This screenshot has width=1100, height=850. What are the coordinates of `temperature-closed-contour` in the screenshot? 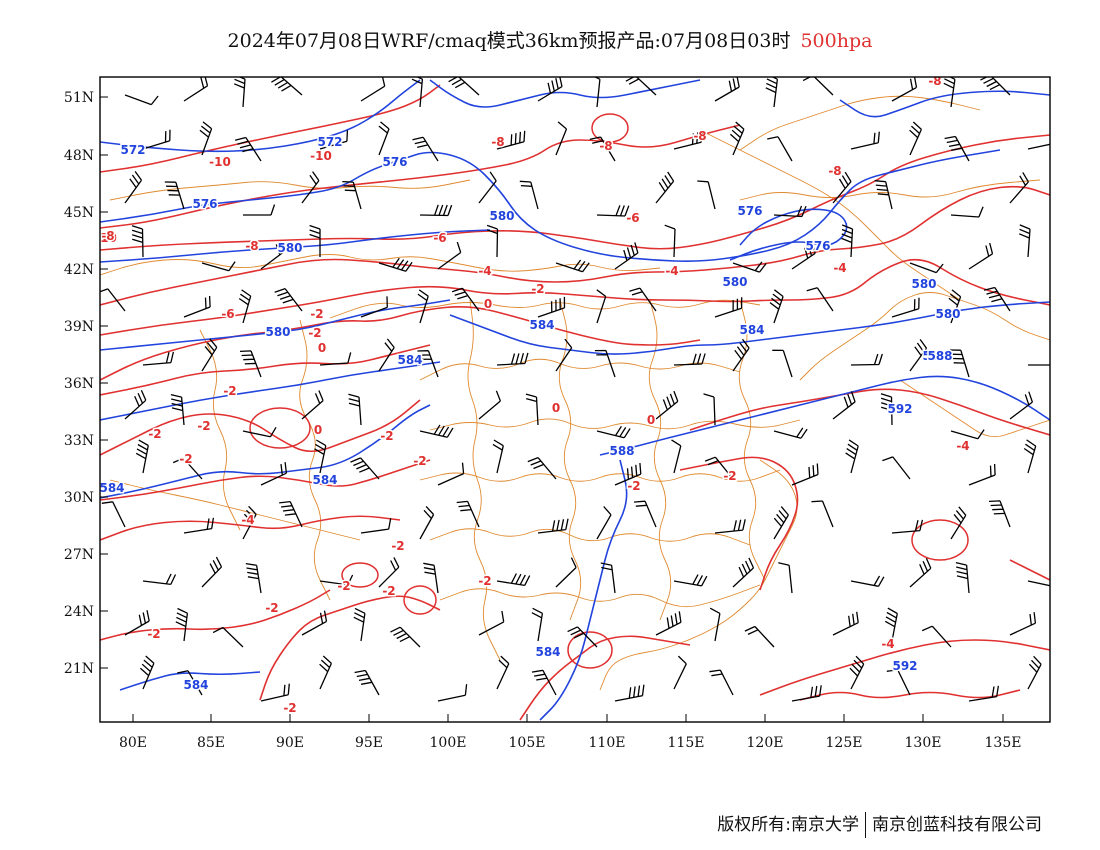 It's located at (360, 575).